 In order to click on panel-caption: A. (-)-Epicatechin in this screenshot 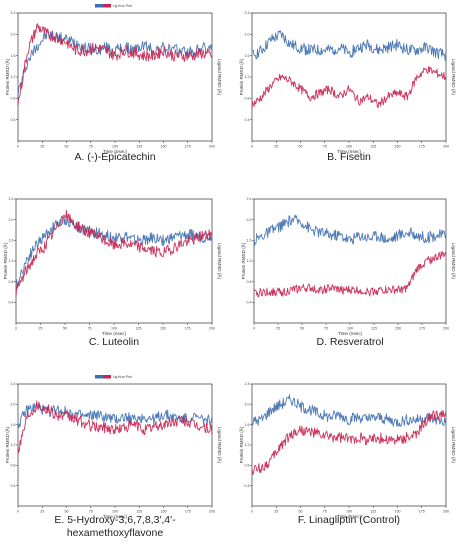, I will do `click(114, 157)`.